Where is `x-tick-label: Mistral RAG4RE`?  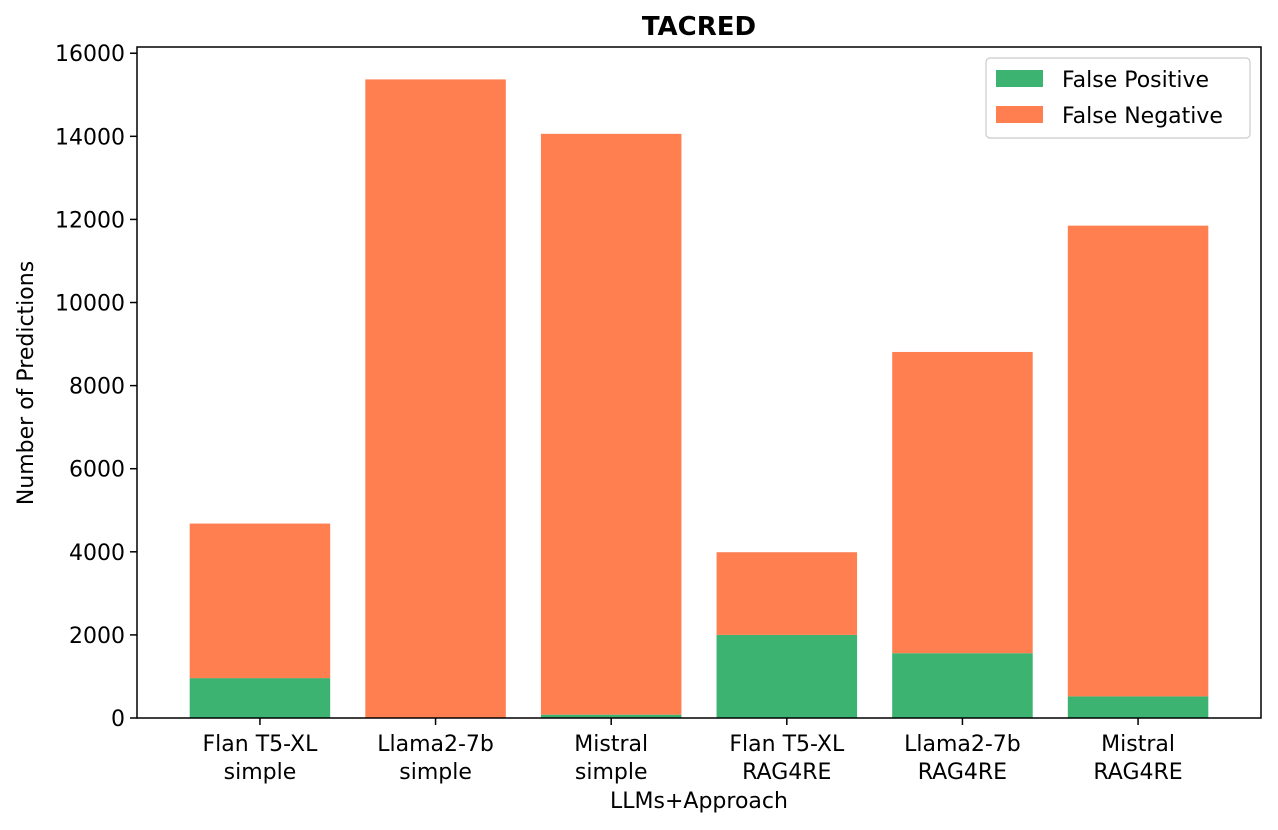
x-tick-label: Mistral RAG4RE is located at coordinates (1137, 758).